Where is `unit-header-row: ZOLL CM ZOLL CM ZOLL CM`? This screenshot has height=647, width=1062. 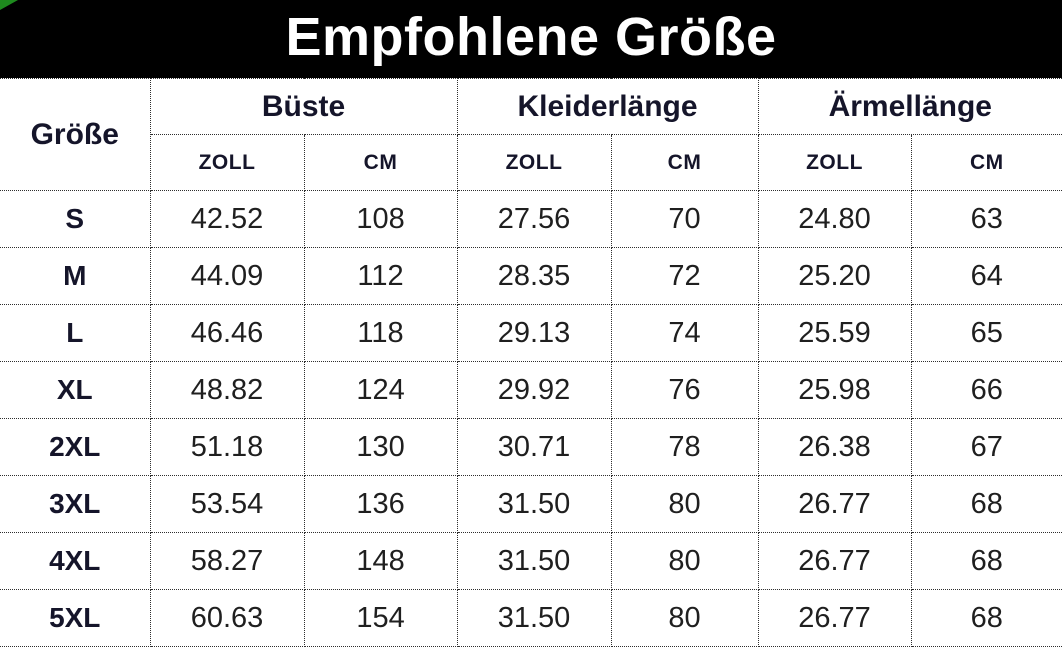 unit-header-row: ZOLL CM ZOLL CM ZOLL CM is located at coordinates (531, 162).